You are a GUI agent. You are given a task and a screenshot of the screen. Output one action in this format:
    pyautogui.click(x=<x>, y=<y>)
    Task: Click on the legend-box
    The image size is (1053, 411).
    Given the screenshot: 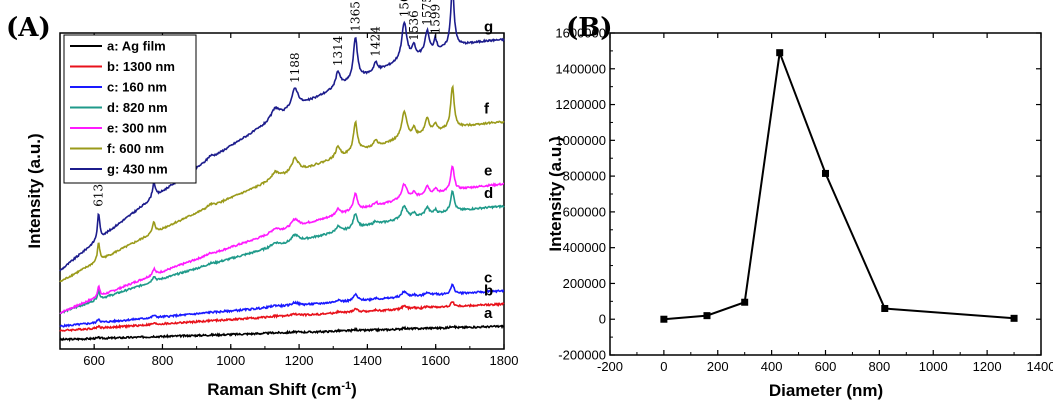 What is the action you would take?
    pyautogui.click(x=130, y=109)
    